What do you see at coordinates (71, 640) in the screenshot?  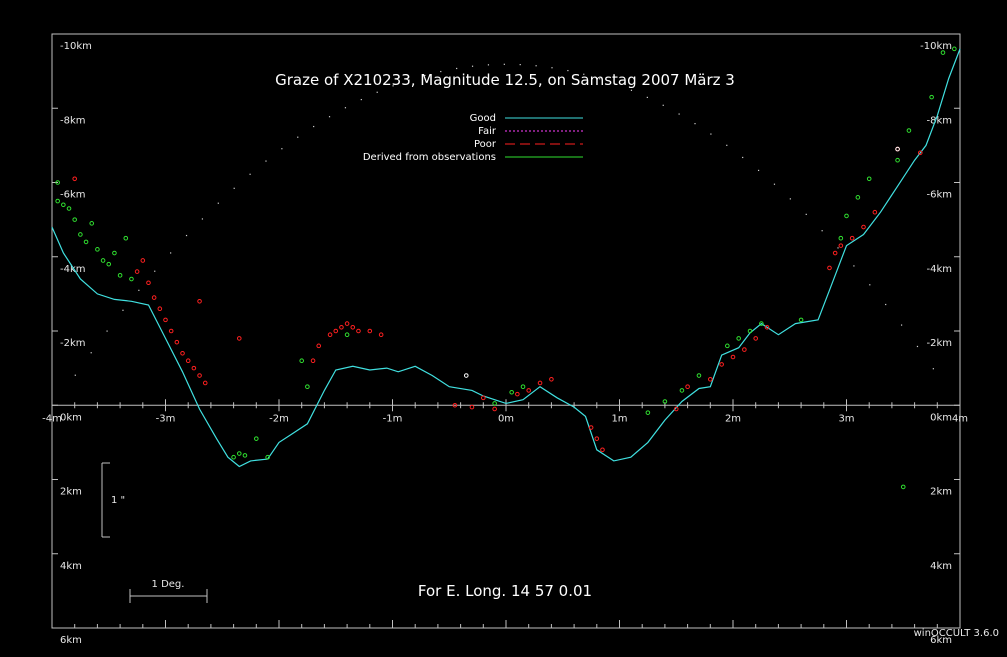 I see `y-left-tick-label: 6km` at bounding box center [71, 640].